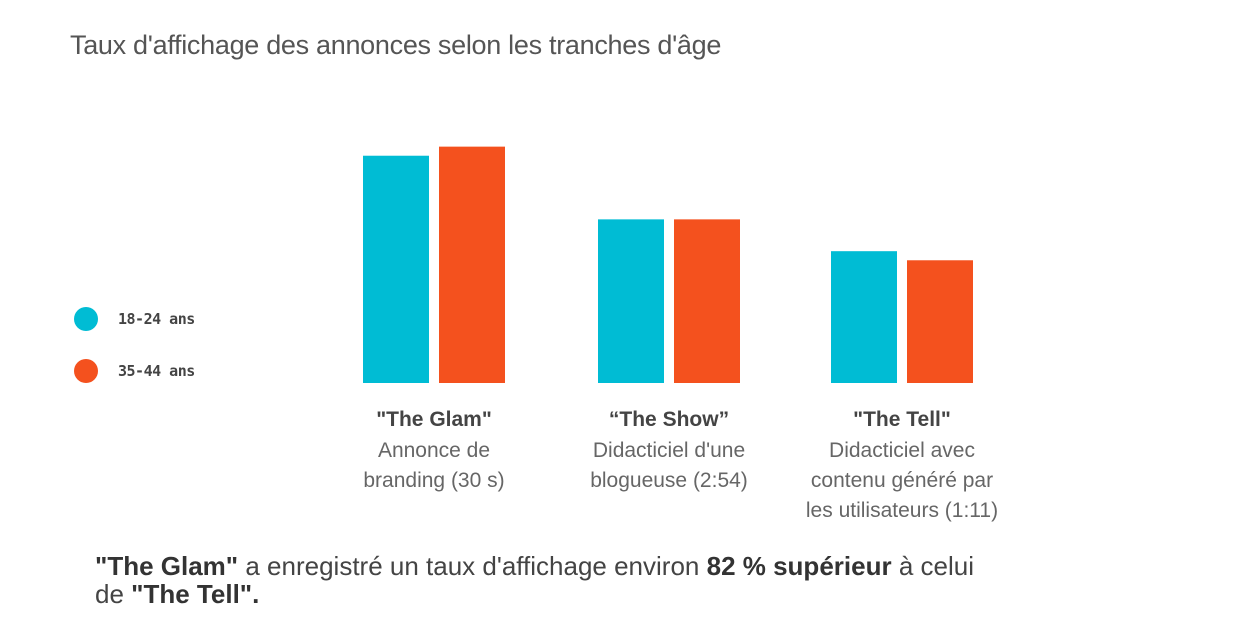 Image resolution: width=1253 pixels, height=640 pixels. Describe the element at coordinates (434, 419) in the screenshot. I see `category-name: "The Glam"` at that location.